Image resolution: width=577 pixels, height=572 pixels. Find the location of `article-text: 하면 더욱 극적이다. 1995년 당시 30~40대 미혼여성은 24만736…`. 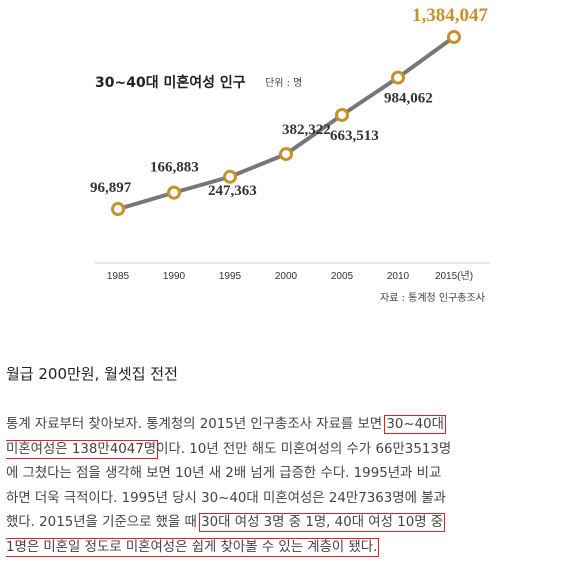

article-text: 하면 더욱 극적이다. 1995년 당시 30~40대 미혼여성은 24만736… is located at coordinates (226, 498).